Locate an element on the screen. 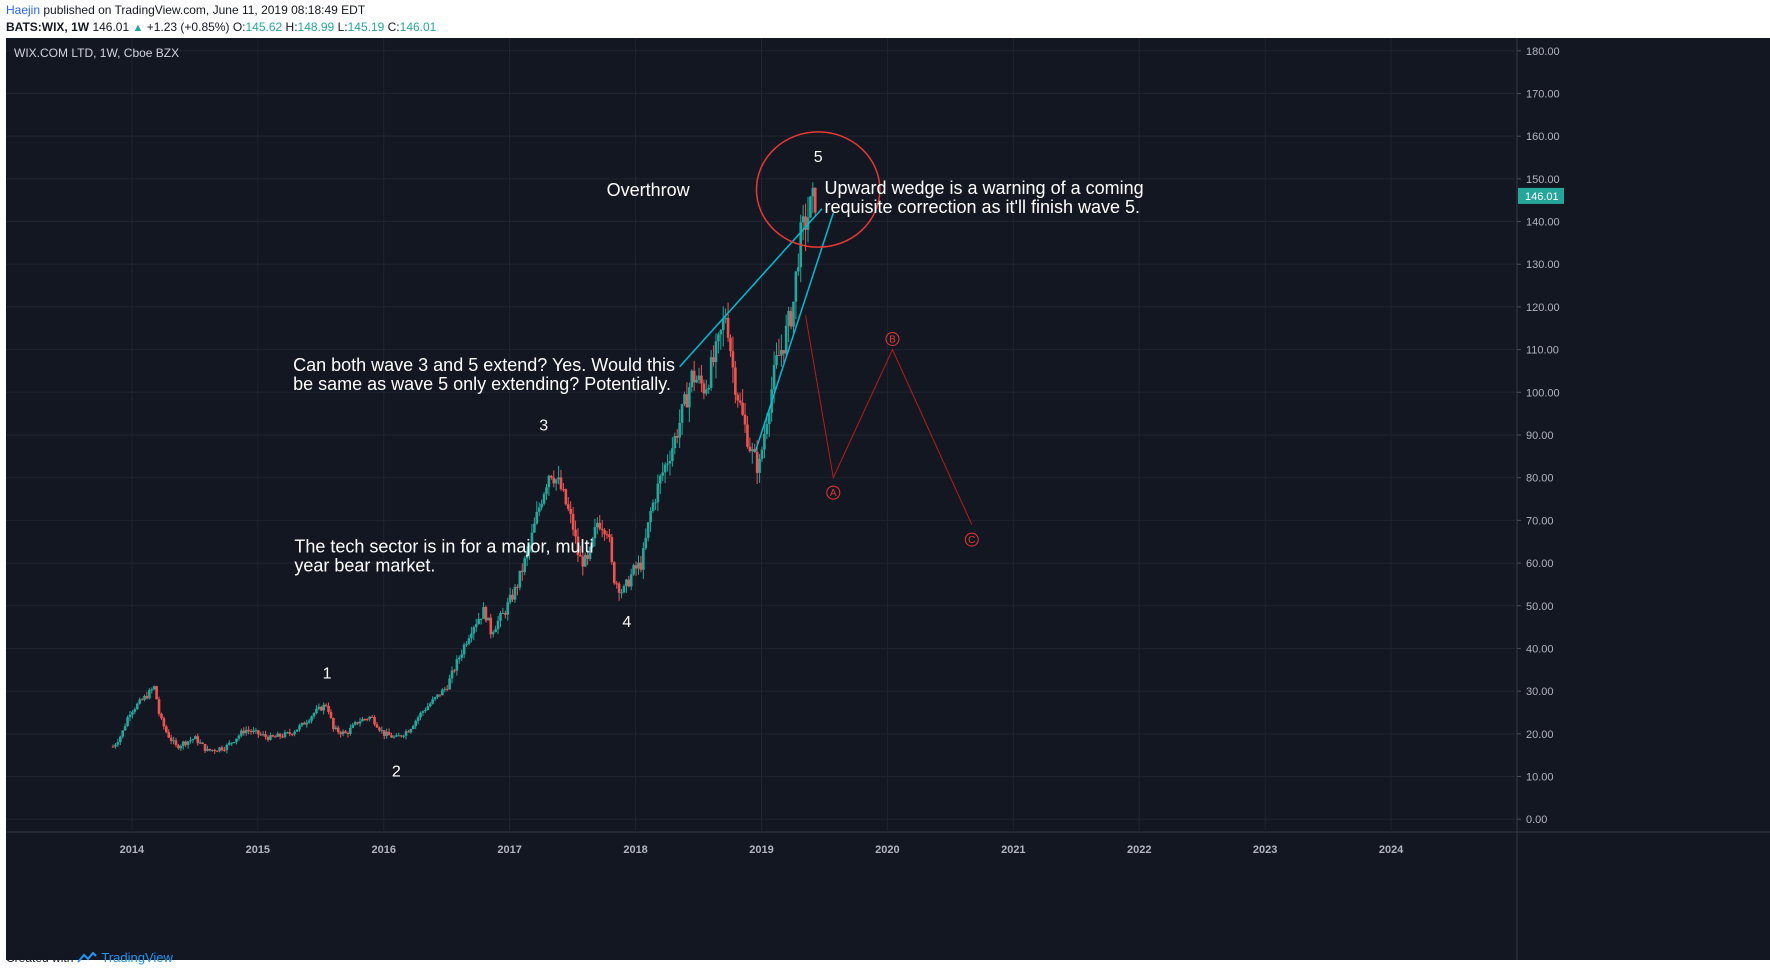 Image resolution: width=1770 pixels, height=978 pixels. wave-label: 5 is located at coordinates (818, 157).